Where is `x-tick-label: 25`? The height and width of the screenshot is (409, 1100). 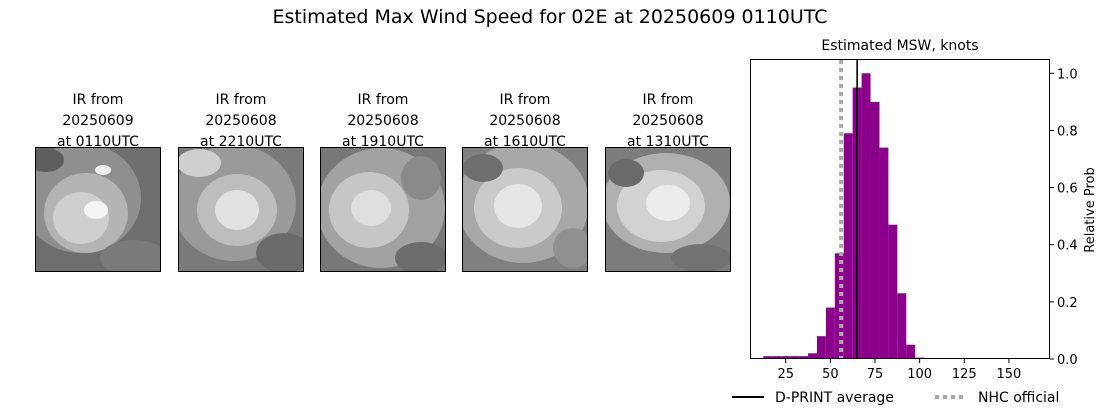
x-tick-label: 25 is located at coordinates (785, 374).